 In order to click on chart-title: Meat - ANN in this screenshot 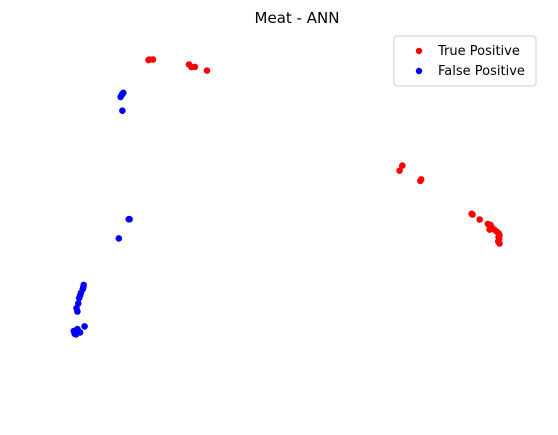, I will do `click(297, 18)`.